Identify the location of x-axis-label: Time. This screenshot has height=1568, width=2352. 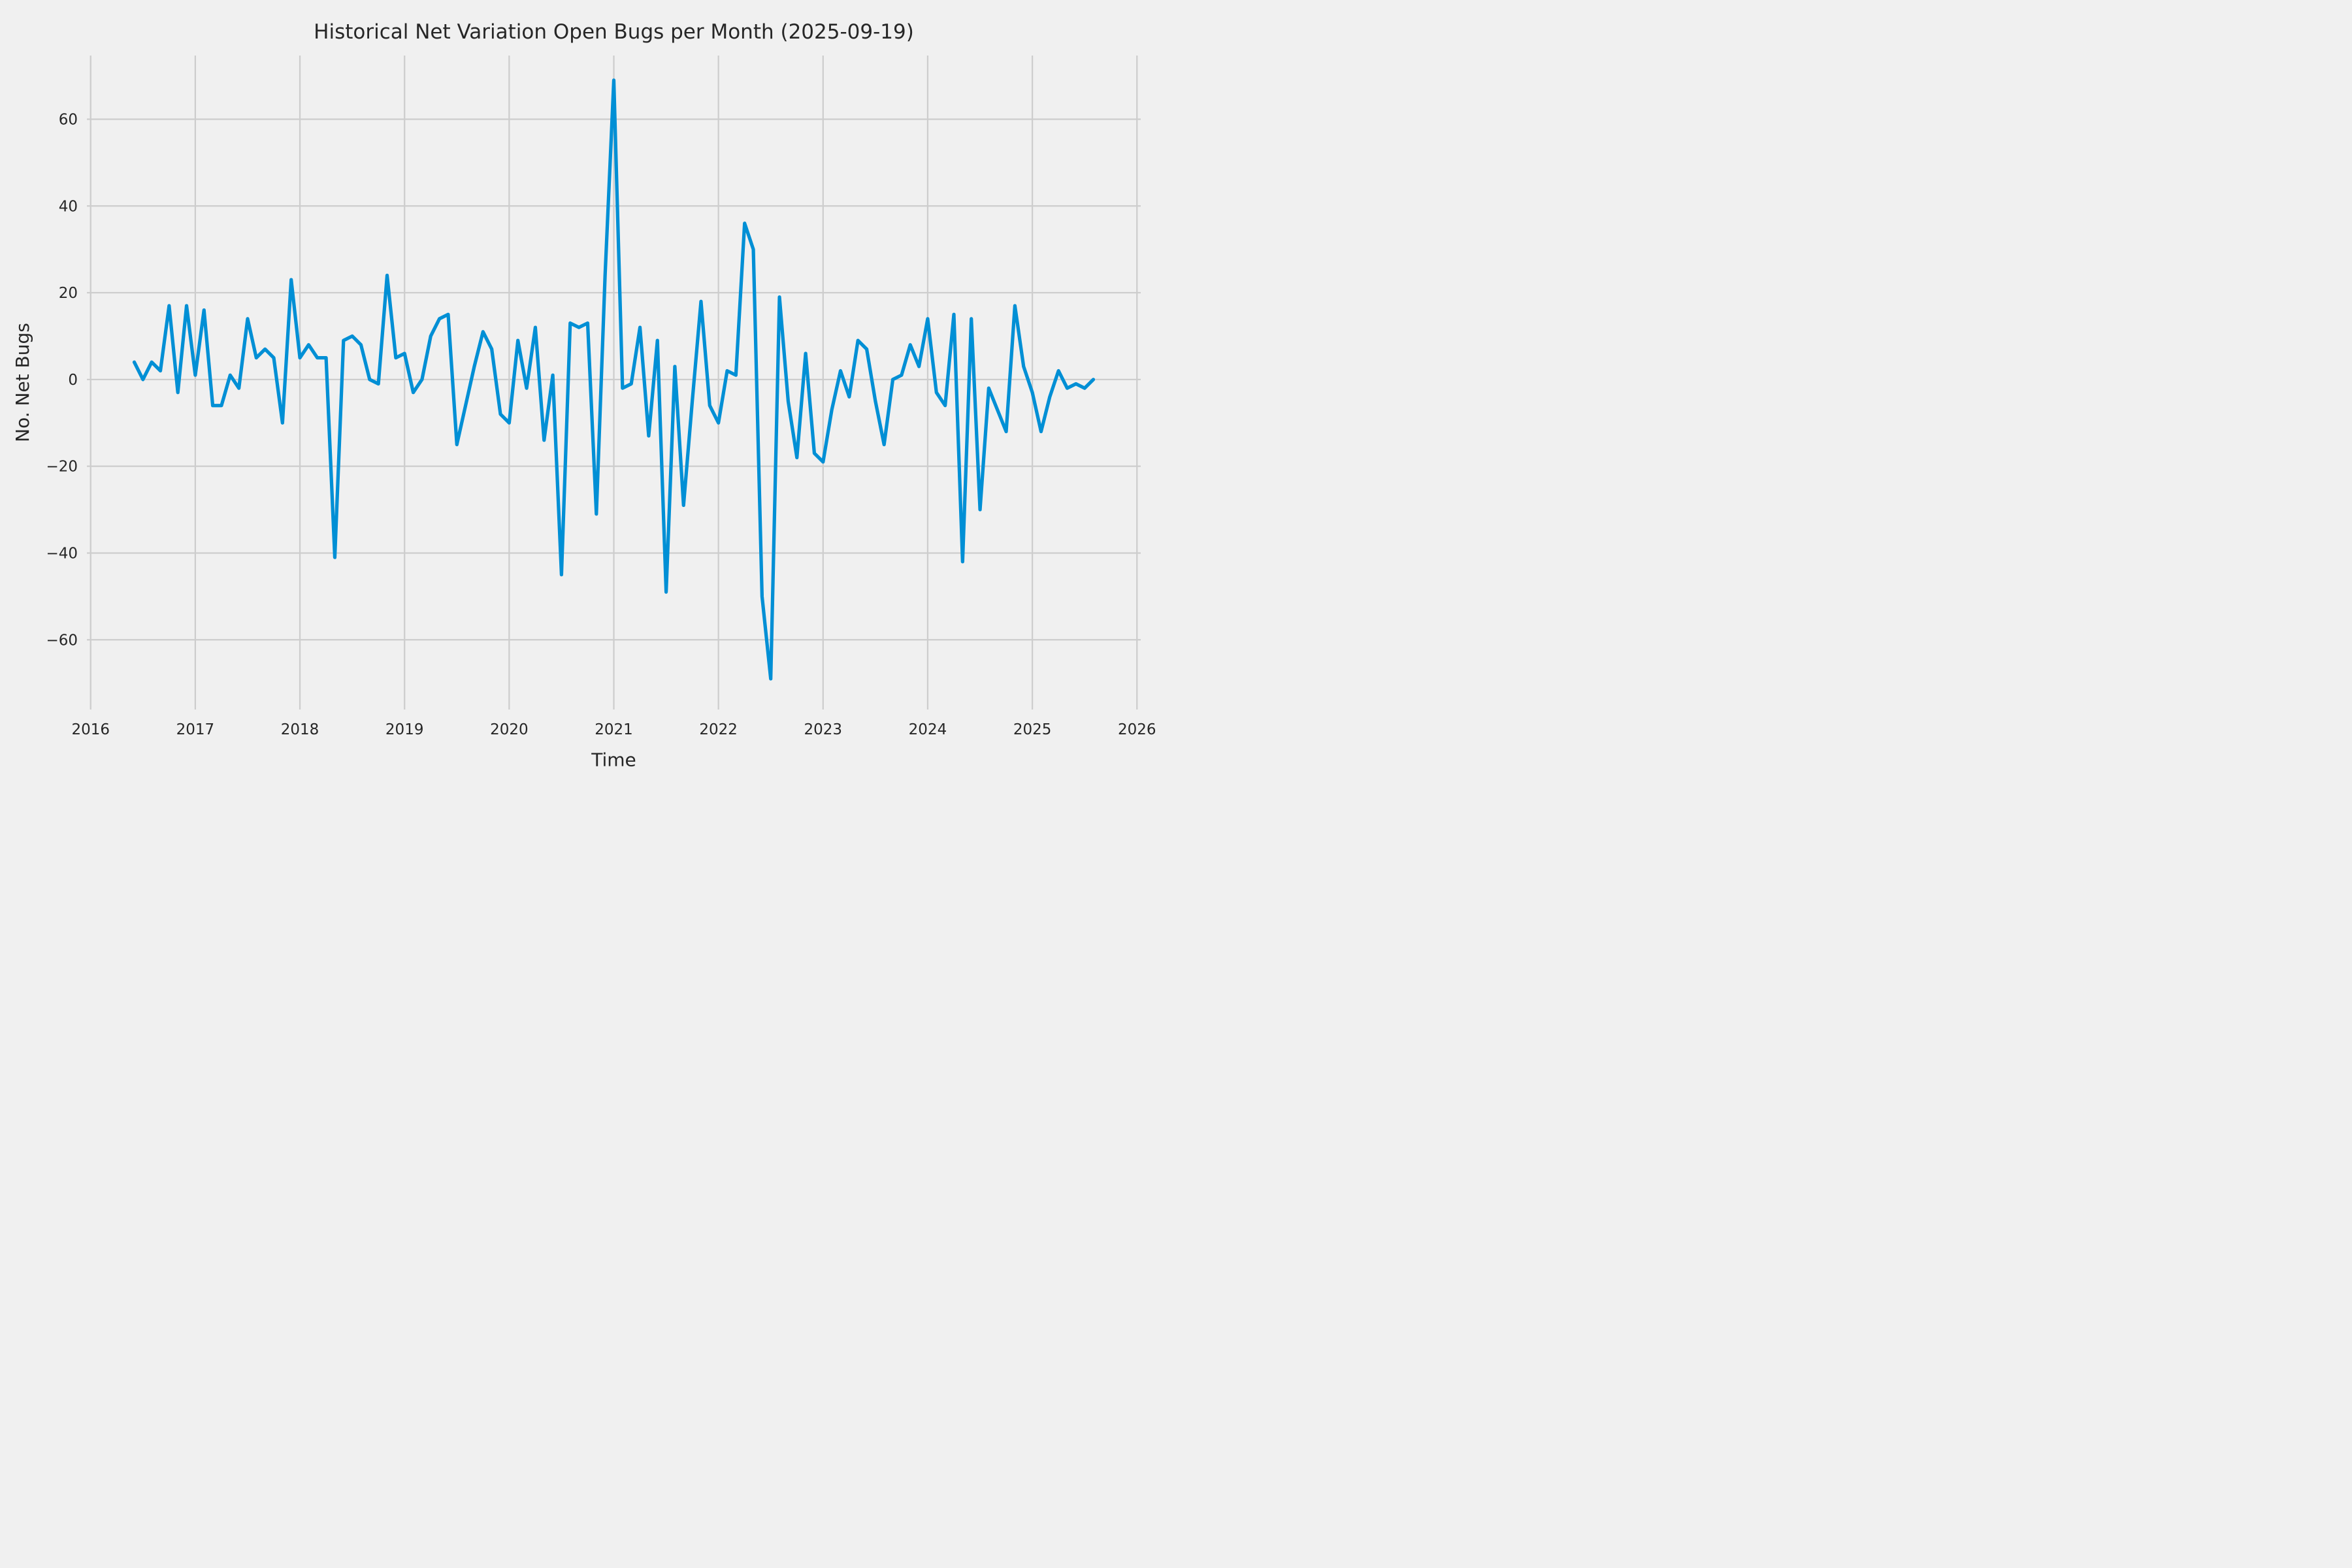
(613, 760).